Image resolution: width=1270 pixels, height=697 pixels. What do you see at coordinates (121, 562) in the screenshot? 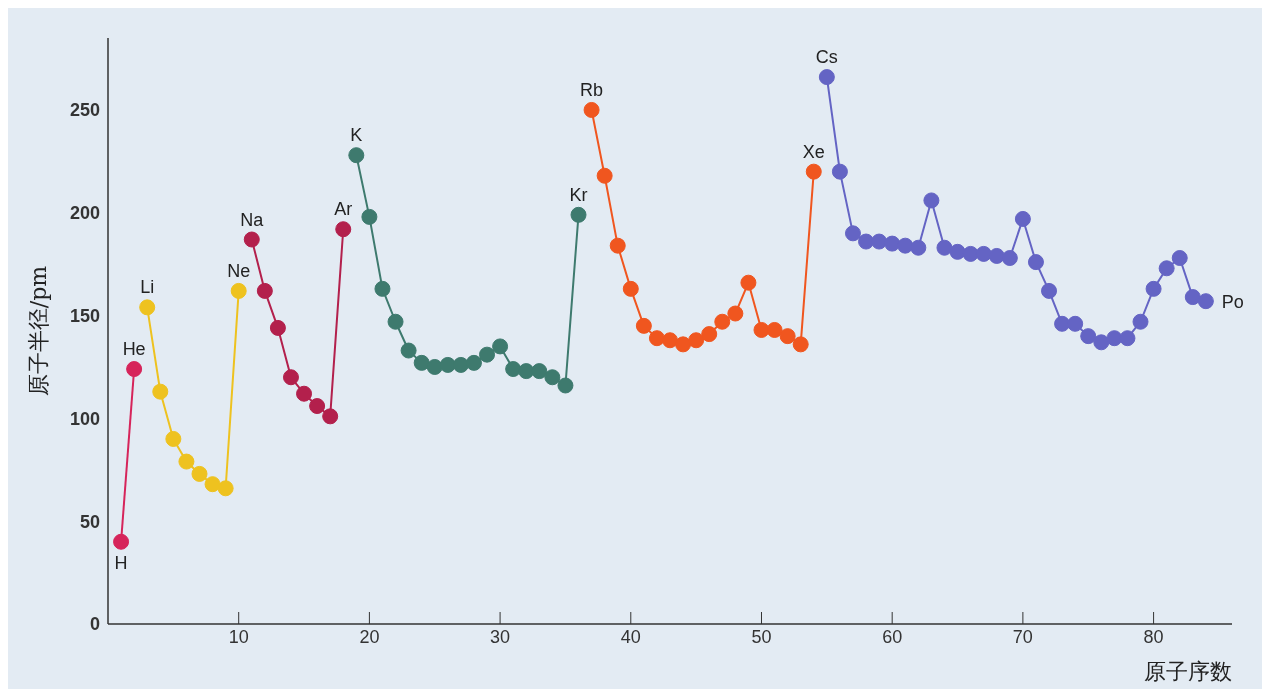
I see `annotation: H` at bounding box center [121, 562].